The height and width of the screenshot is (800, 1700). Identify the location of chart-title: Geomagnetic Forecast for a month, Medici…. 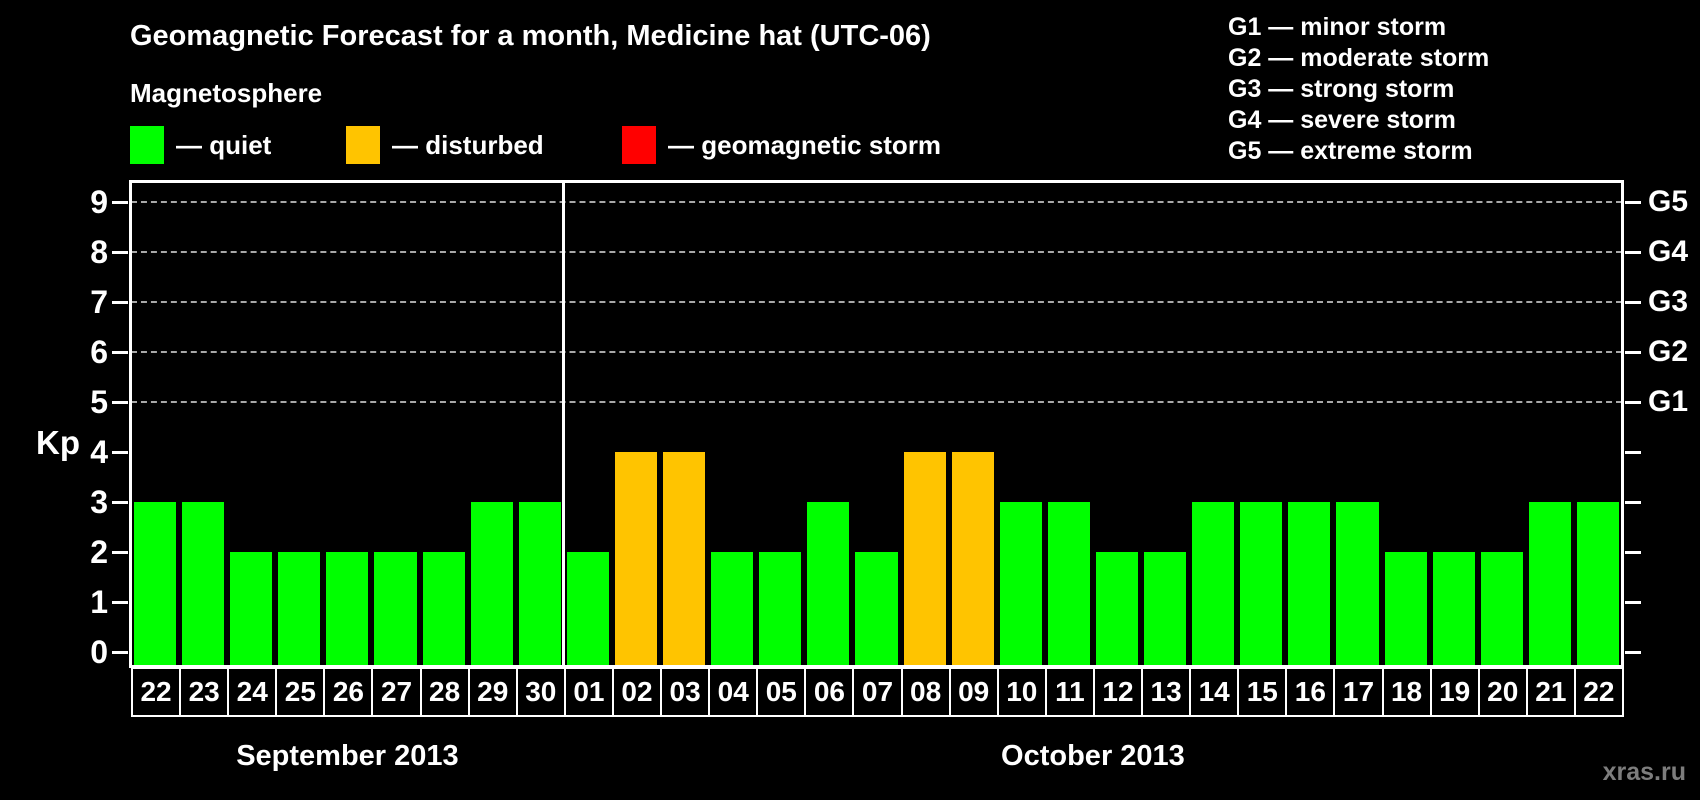
(530, 36).